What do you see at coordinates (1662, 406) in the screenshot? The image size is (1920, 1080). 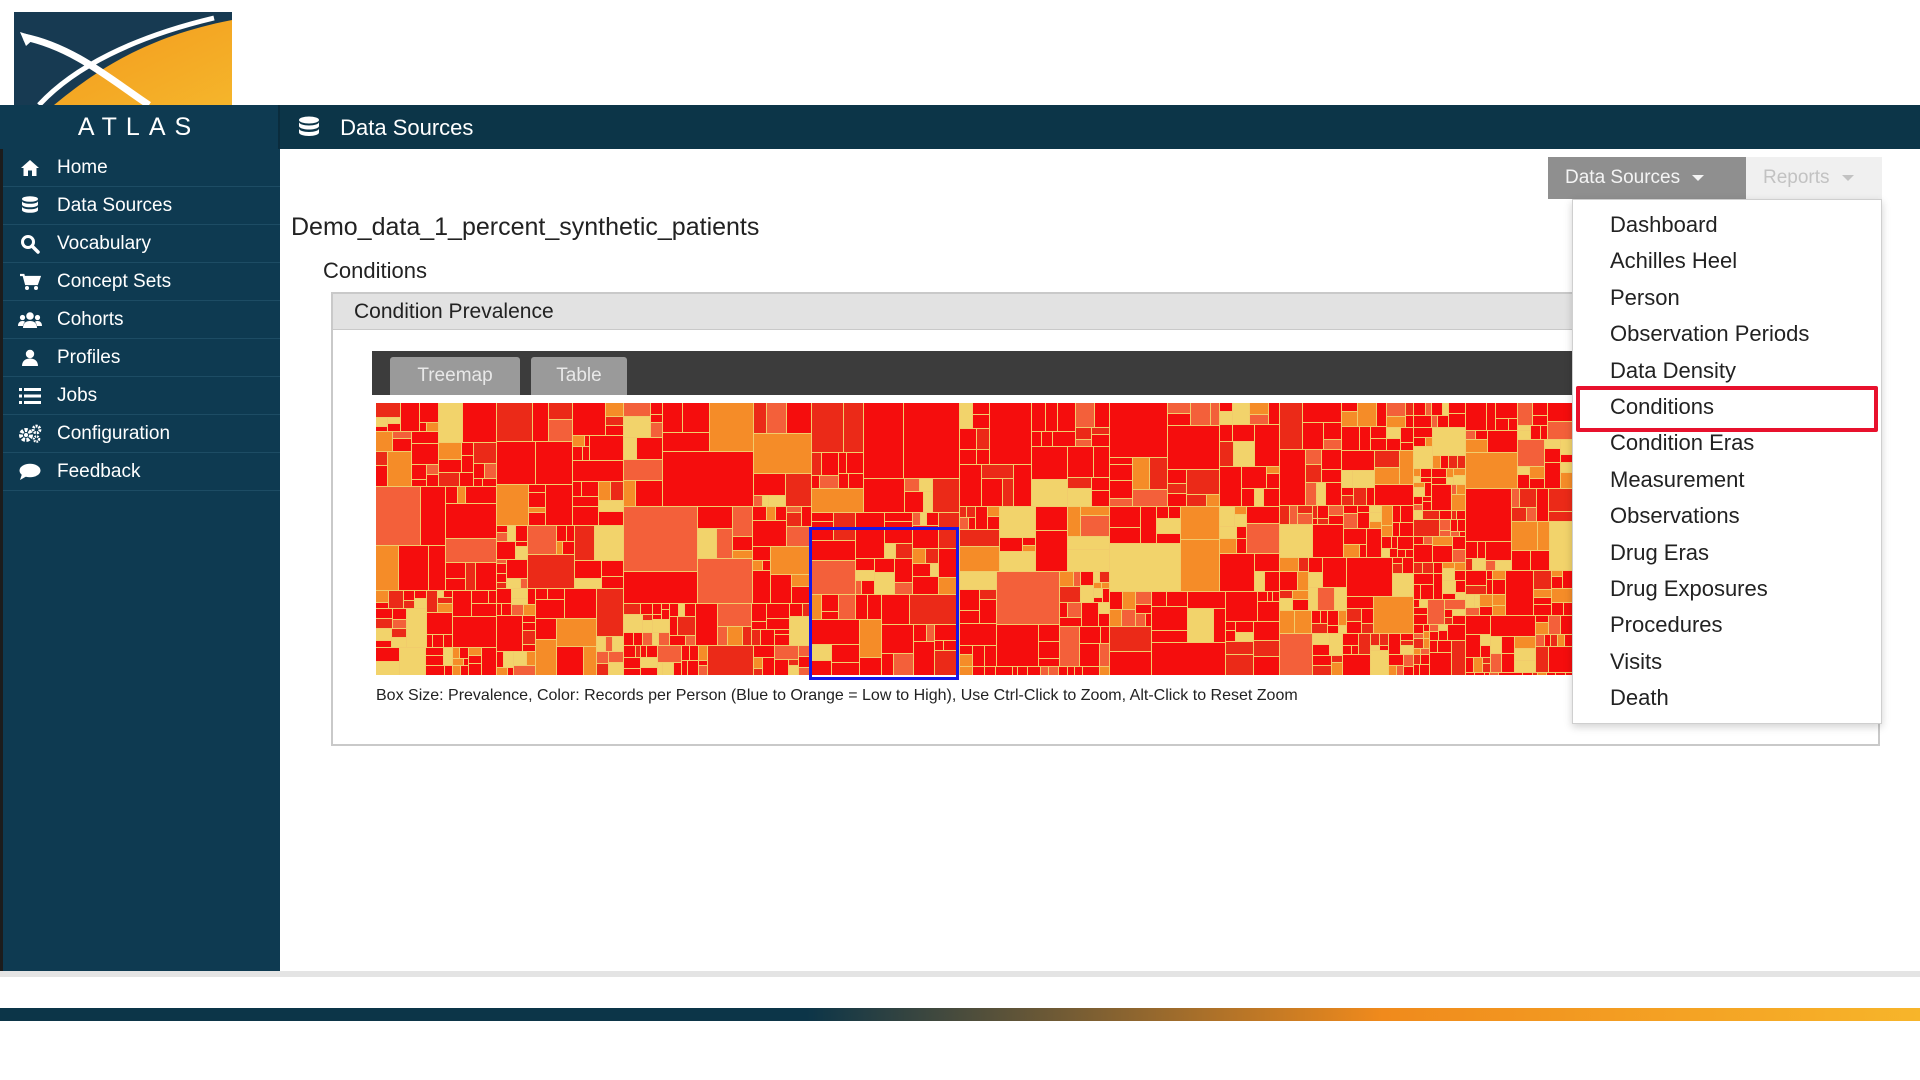 I see `menu-item-conditions: Conditions` at bounding box center [1662, 406].